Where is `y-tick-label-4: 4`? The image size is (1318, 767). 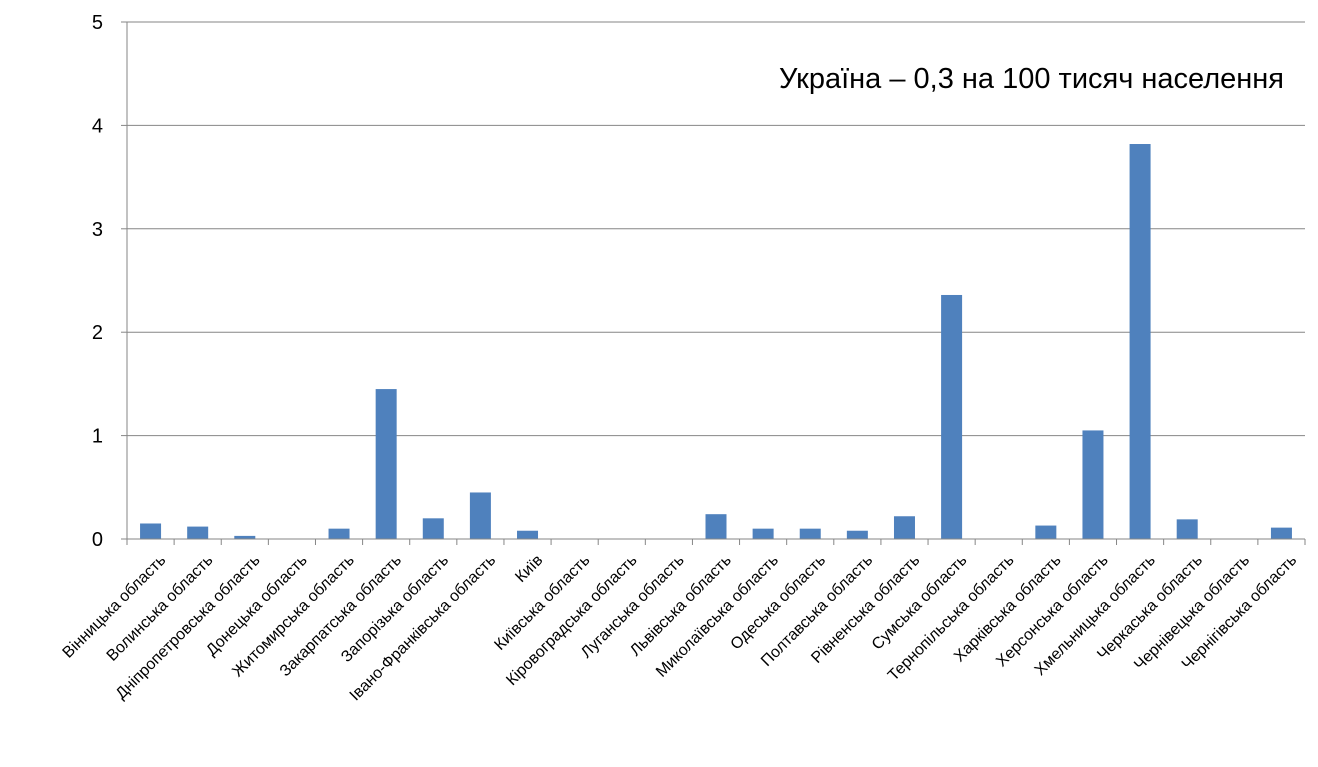
y-tick-label-4: 4 is located at coordinates (97, 126).